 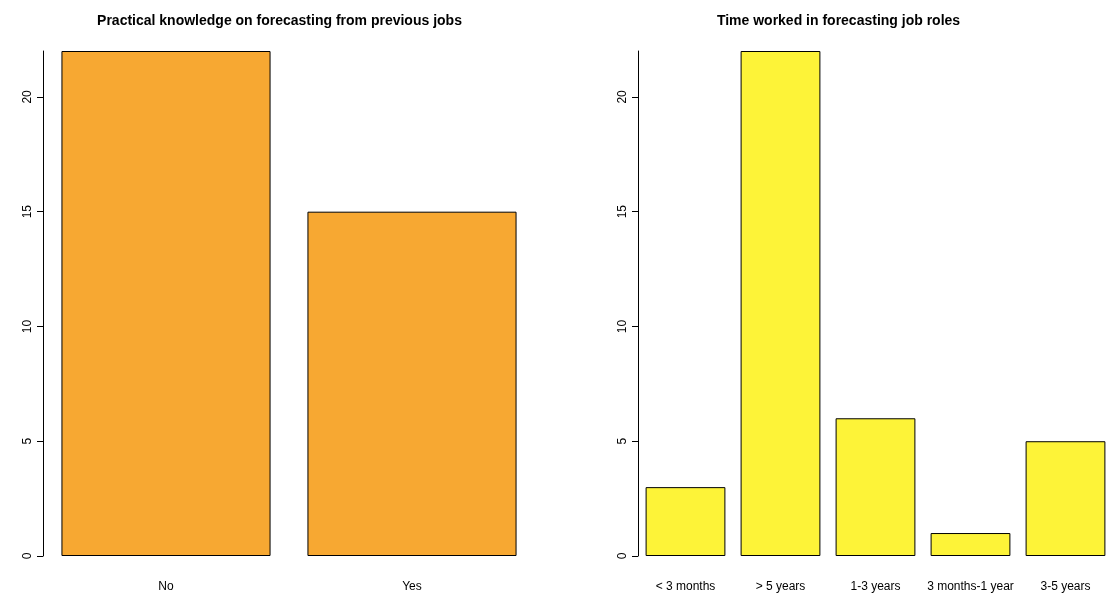 I want to click on x-tick-label: 3 months-1 year, so click(x=970, y=586).